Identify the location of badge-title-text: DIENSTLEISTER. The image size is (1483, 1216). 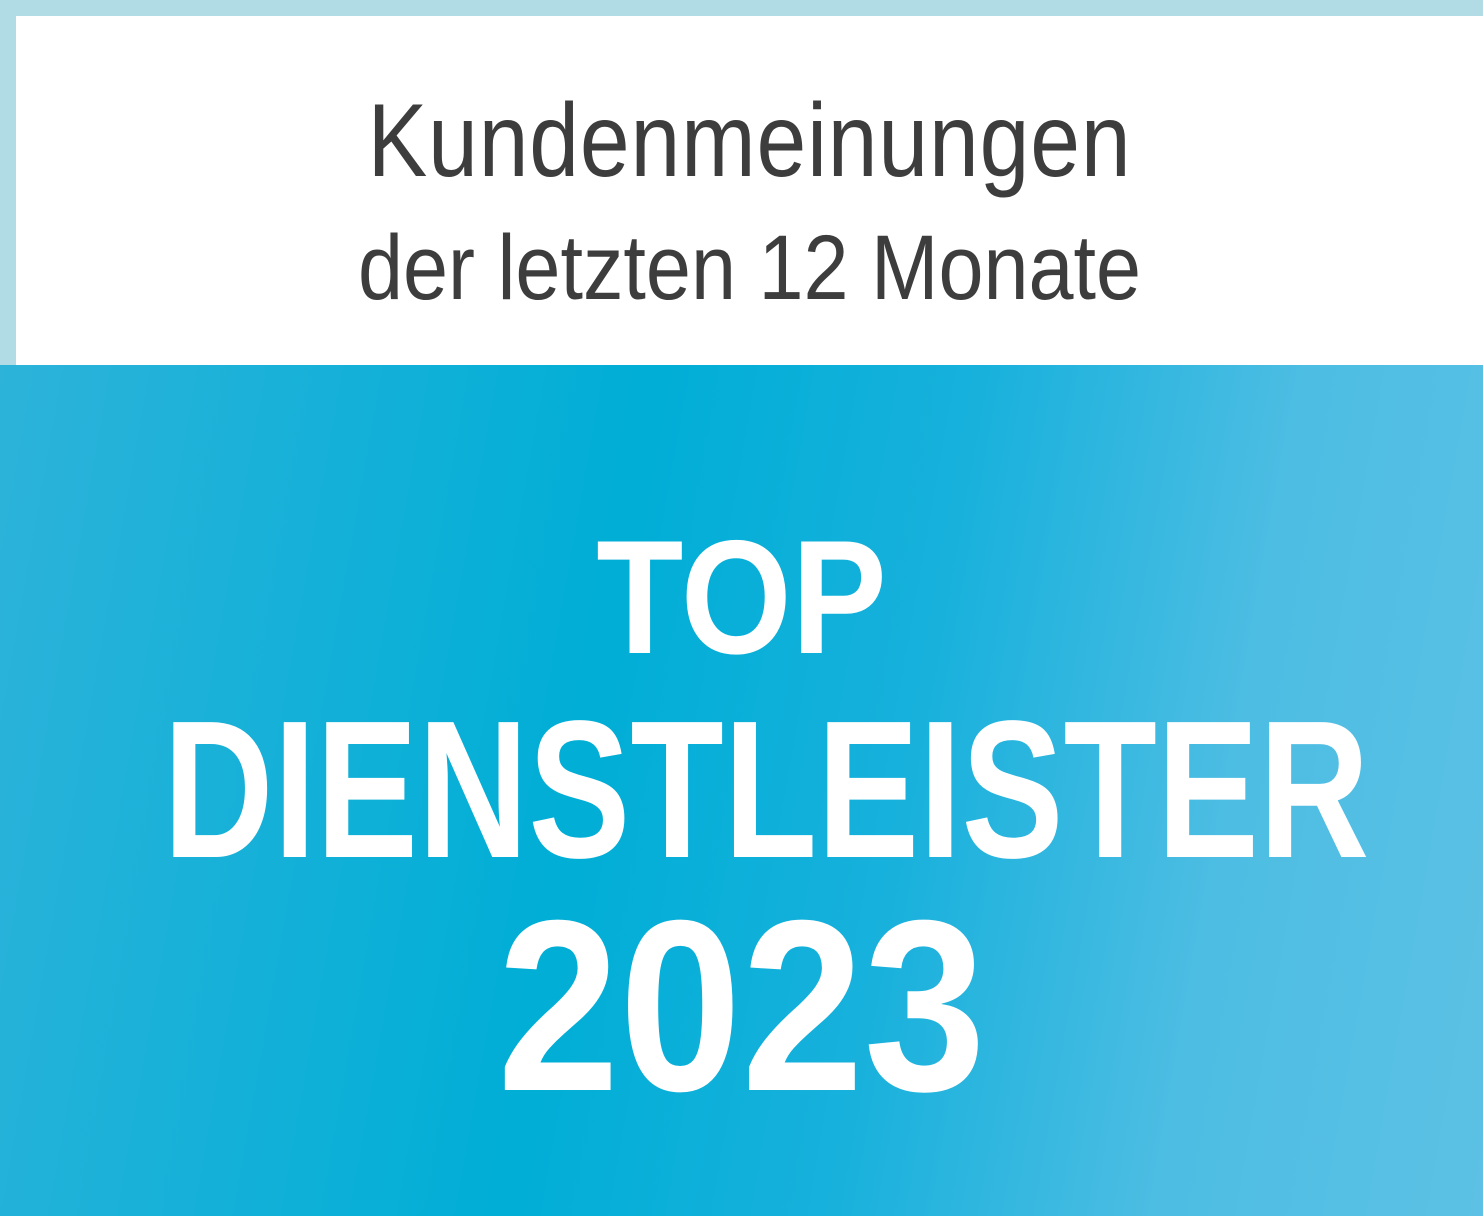
(766, 789).